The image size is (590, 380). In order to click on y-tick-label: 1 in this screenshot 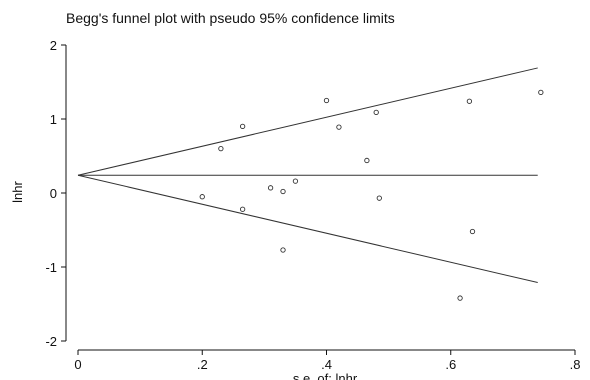, I will do `click(53, 119)`.